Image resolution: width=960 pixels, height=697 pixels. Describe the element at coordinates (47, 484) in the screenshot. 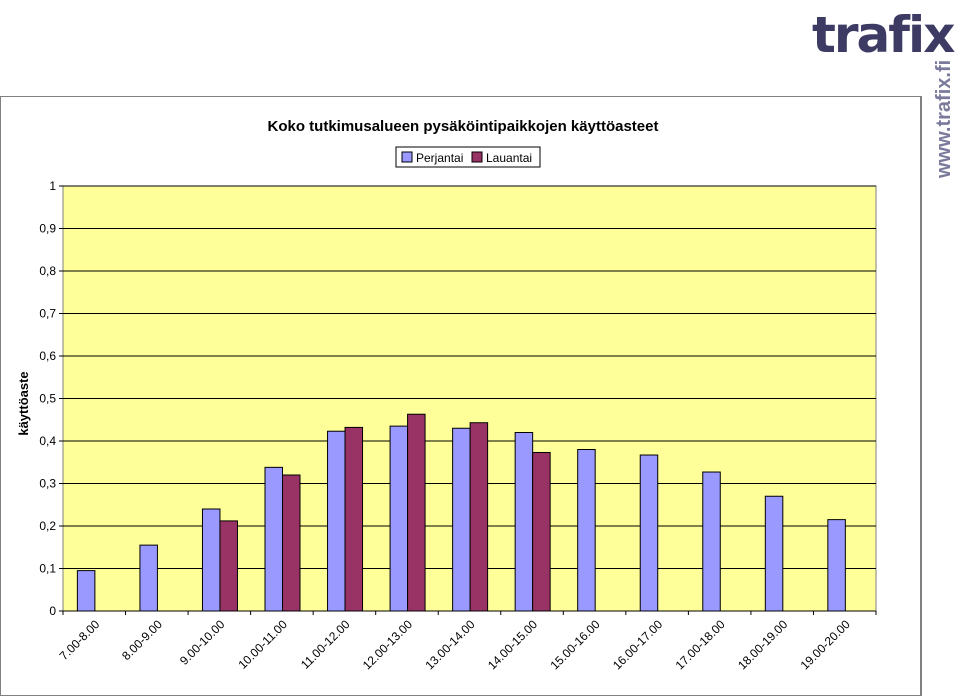

I see `y-tick-label: 0,3` at that location.